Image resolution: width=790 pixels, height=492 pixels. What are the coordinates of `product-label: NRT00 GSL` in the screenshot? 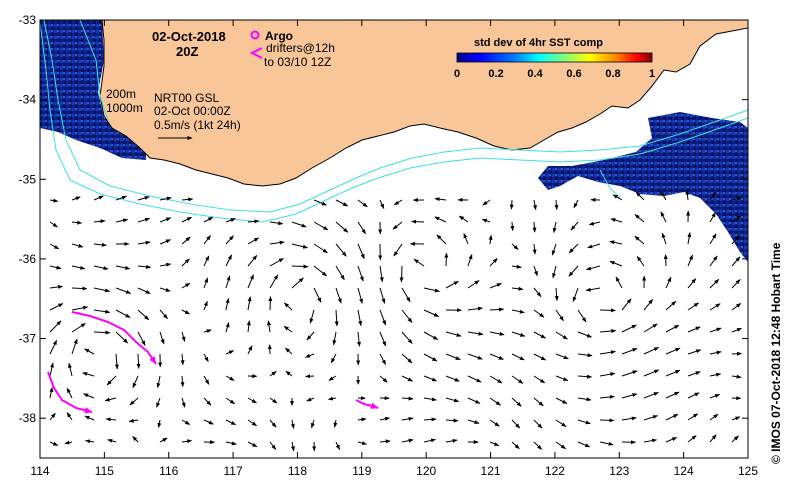 It's located at (186, 98).